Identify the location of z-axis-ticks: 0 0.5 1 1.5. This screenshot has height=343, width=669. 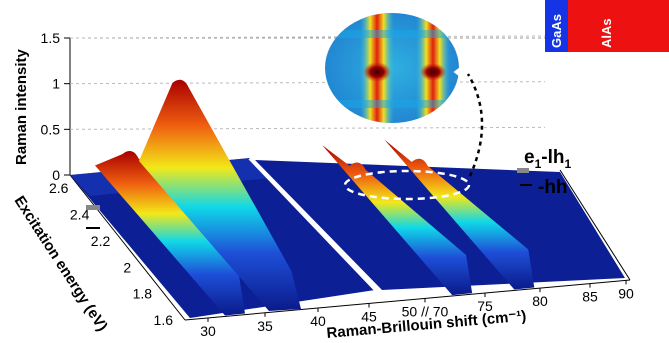
(55, 106).